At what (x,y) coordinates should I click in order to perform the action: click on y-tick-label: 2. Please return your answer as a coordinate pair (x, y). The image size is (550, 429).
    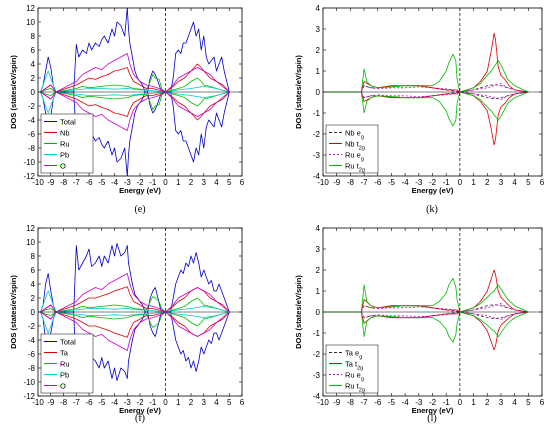
    Looking at the image, I should click on (318, 50).